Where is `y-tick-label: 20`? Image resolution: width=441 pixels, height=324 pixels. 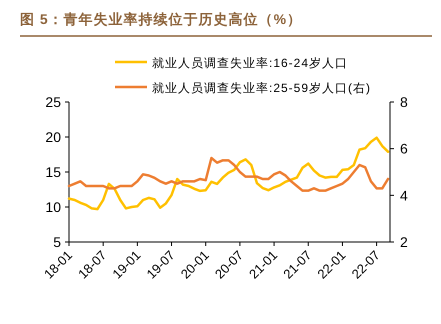 y-tick-label: 20 is located at coordinates (53, 137).